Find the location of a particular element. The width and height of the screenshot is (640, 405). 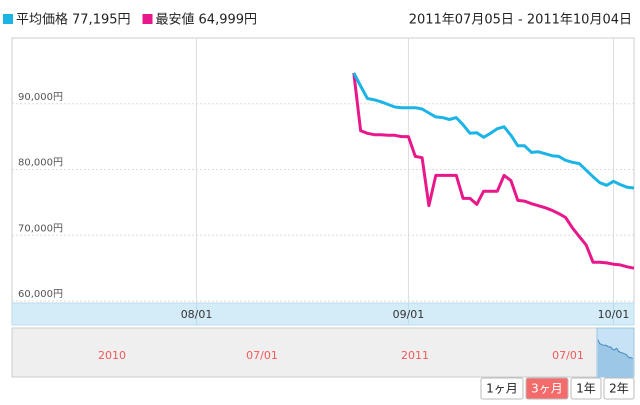

navigator-label: 2010 is located at coordinates (112, 355).